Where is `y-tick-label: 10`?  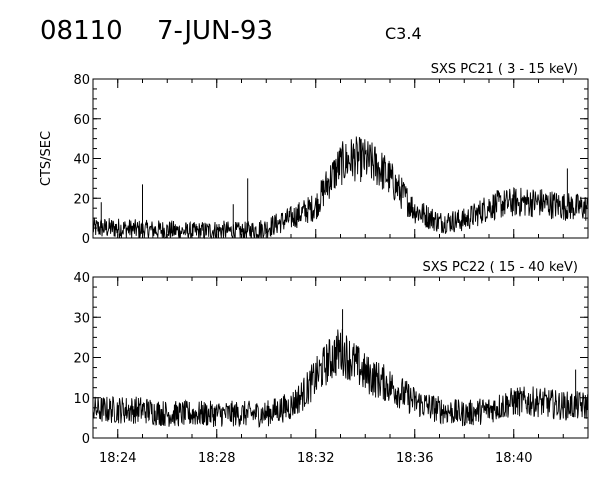
y-tick-label: 10 is located at coordinates (81, 399).